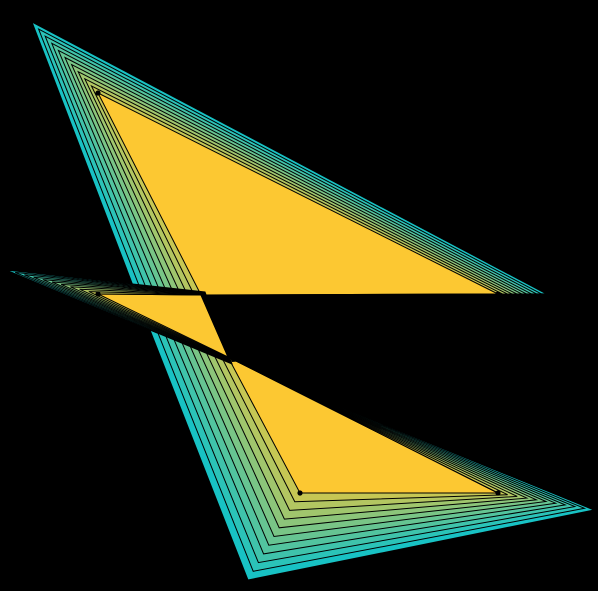 The image size is (598, 591). I want to click on center-notch, so click(399, 327).